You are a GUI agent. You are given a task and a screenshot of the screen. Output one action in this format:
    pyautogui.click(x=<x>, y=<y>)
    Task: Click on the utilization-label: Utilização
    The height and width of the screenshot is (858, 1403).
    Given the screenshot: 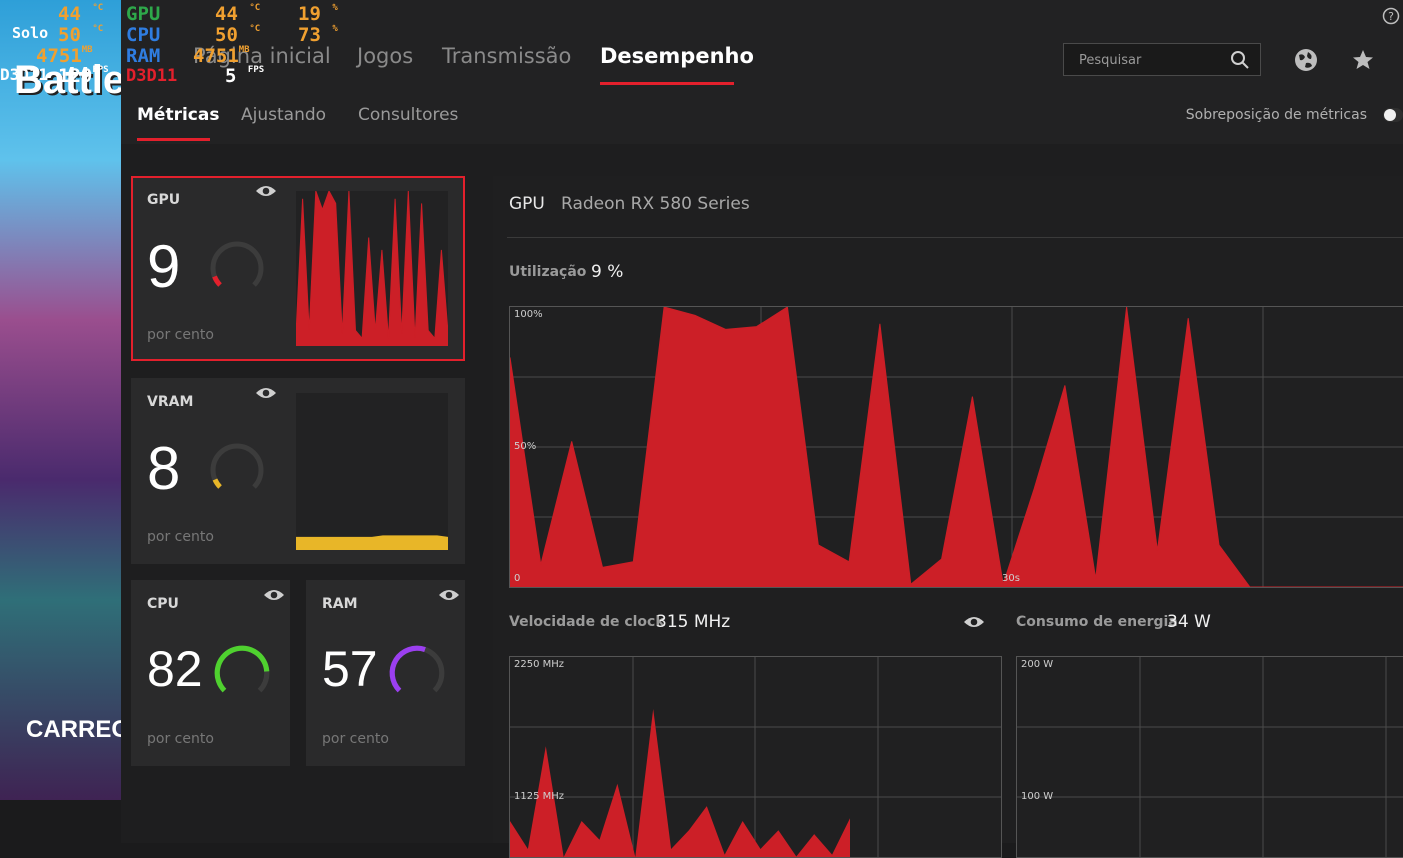 What is the action you would take?
    pyautogui.click(x=548, y=272)
    